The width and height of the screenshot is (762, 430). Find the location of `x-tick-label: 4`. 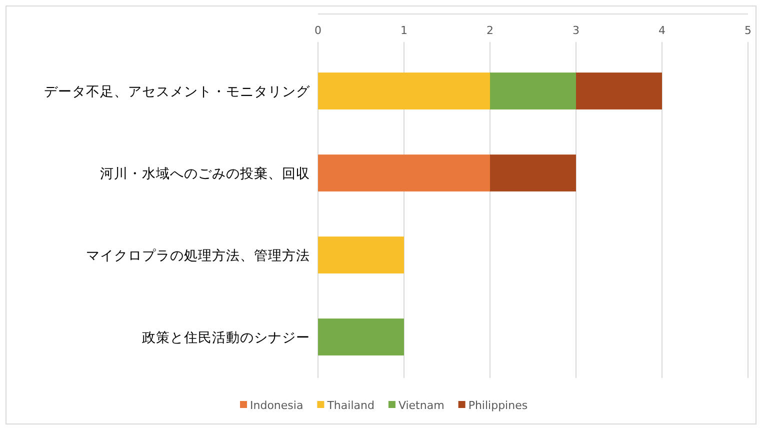

x-tick-label: 4 is located at coordinates (662, 30).